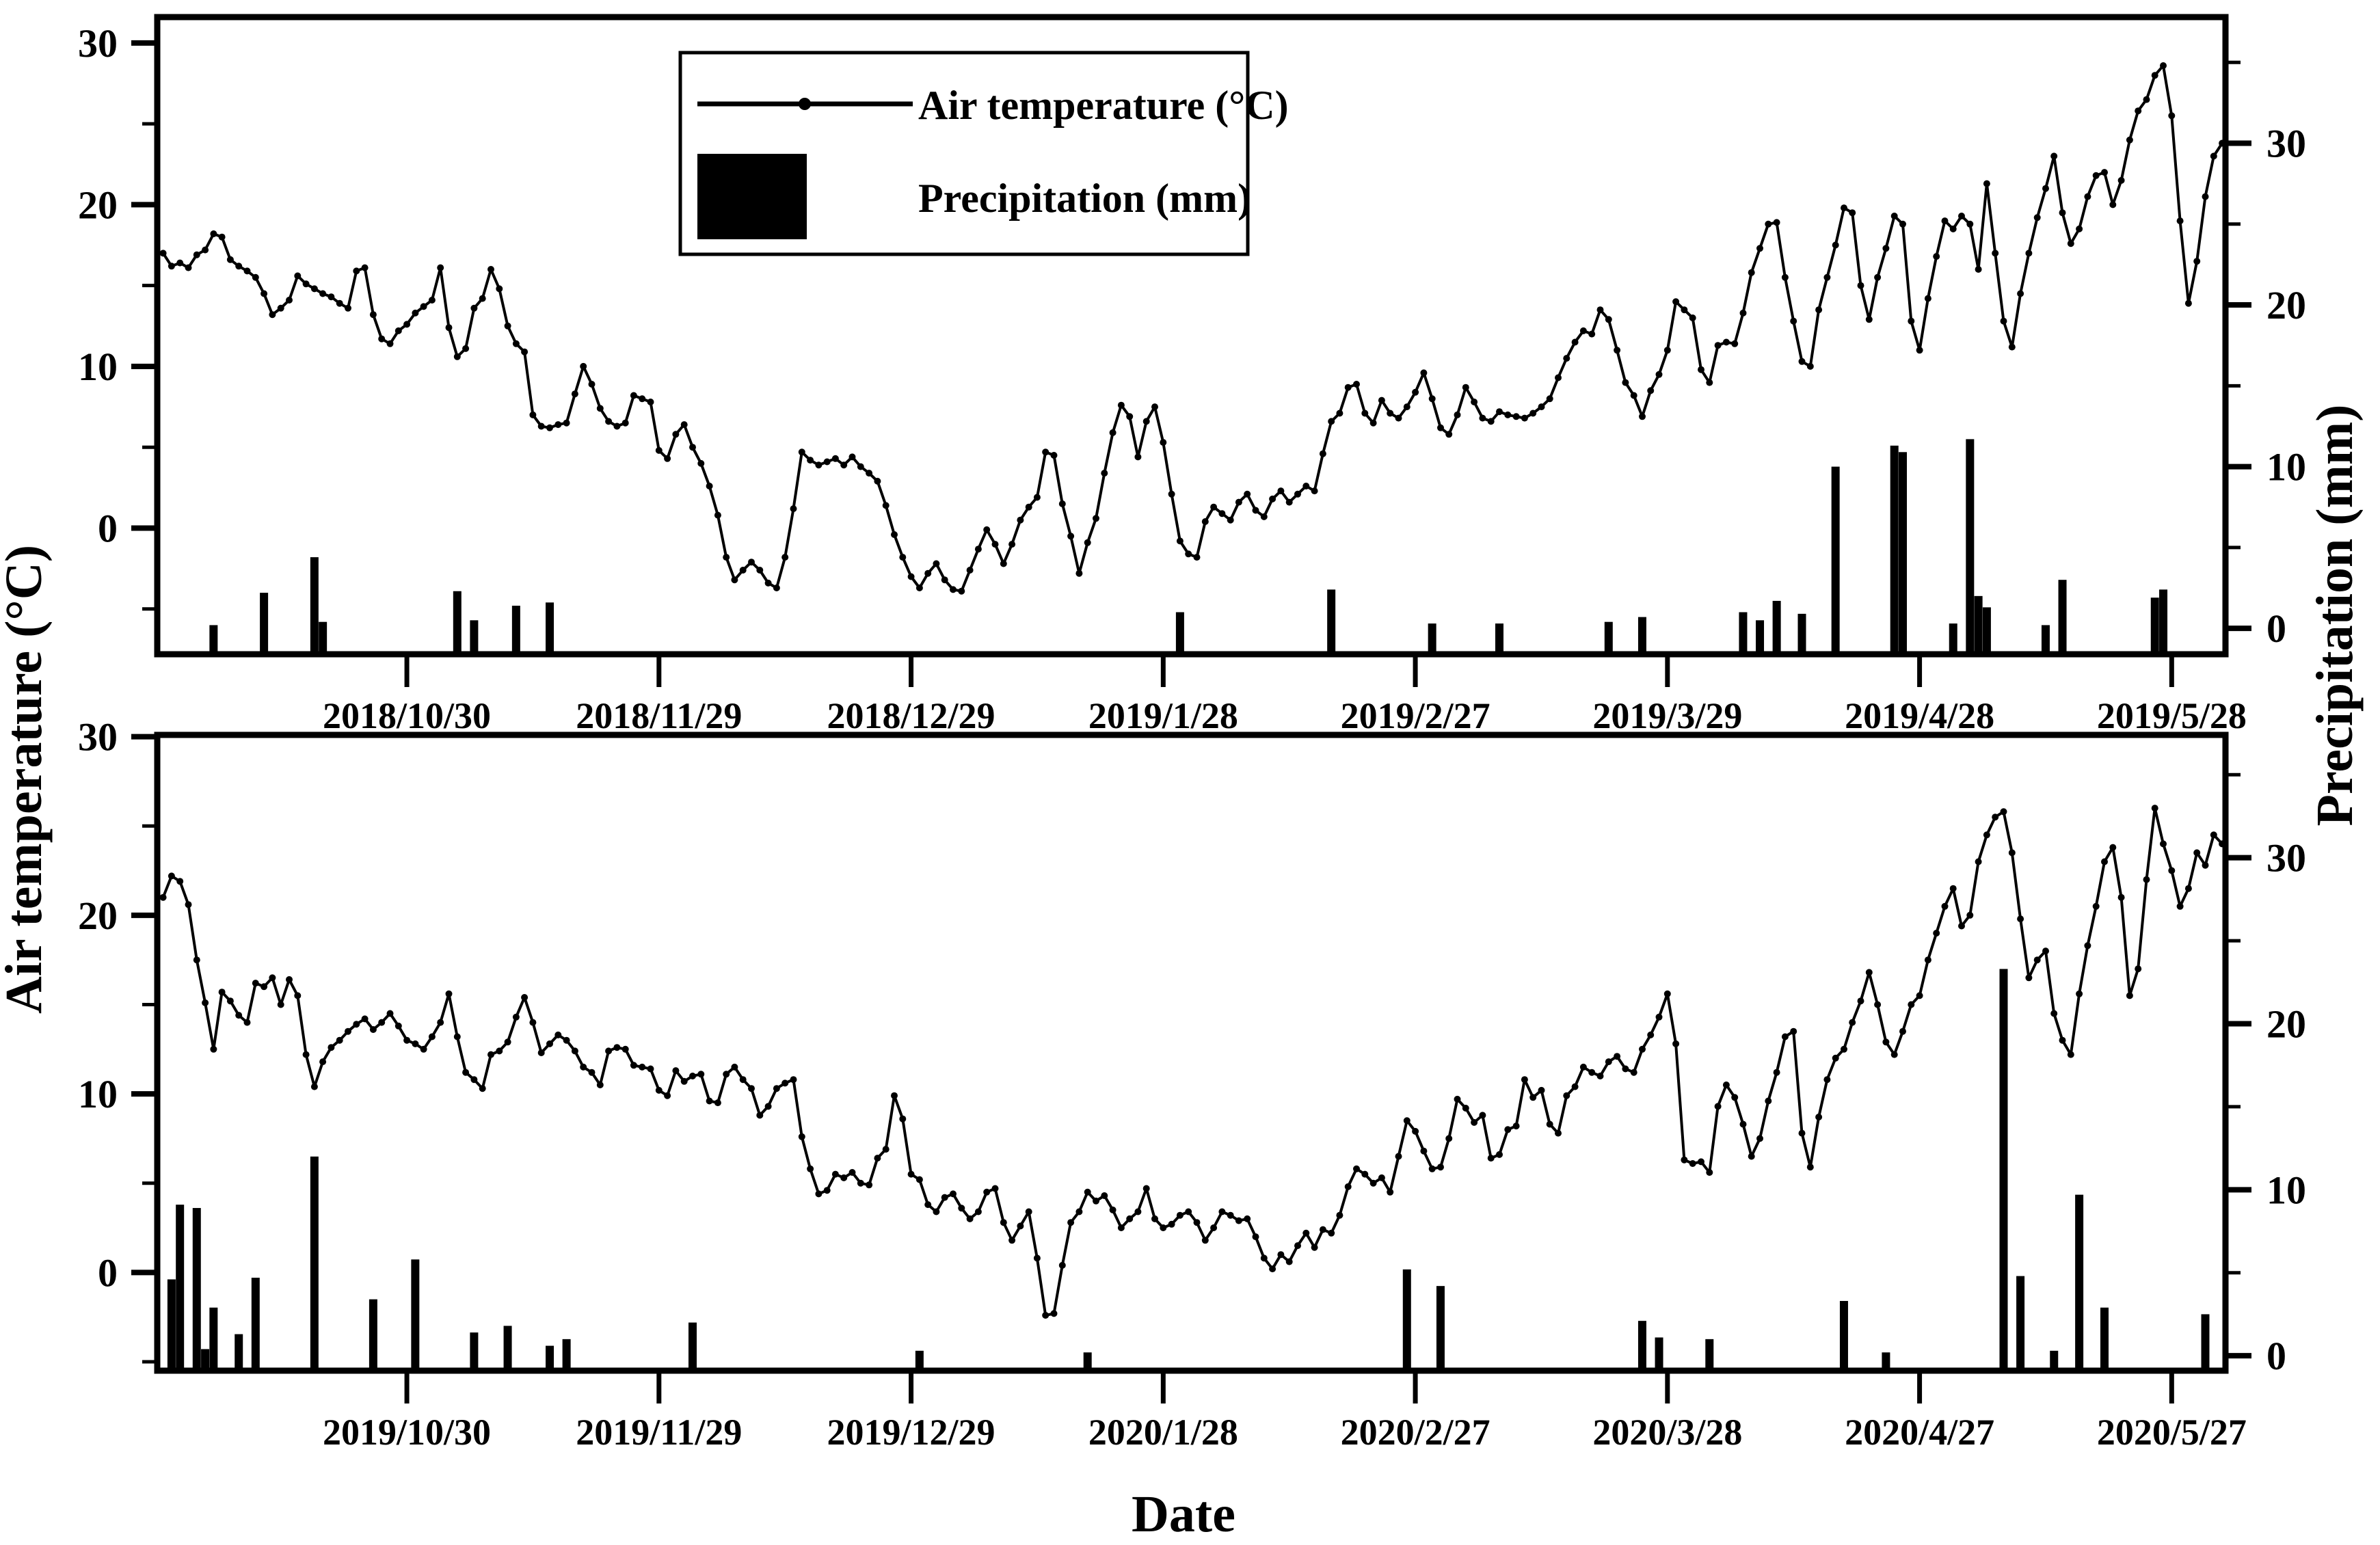 The height and width of the screenshot is (1545, 2380). Describe the element at coordinates (98, 737) in the screenshot. I see `left-axis-tick-label: 30` at that location.